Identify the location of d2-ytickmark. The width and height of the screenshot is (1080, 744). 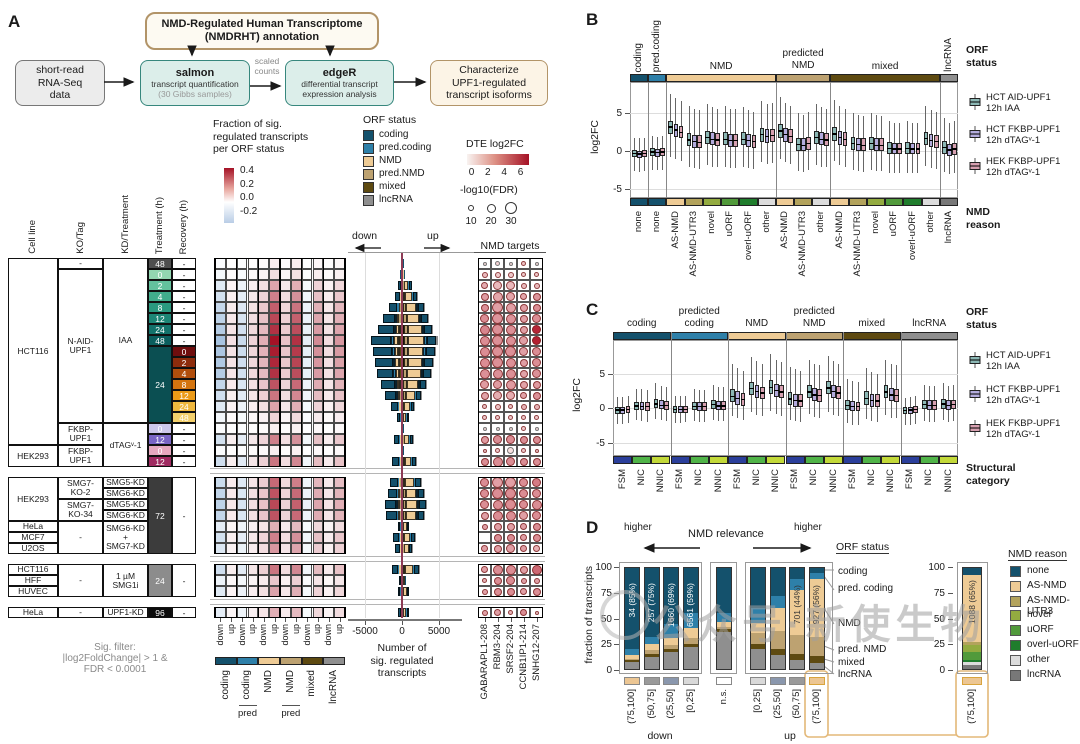
(950, 670).